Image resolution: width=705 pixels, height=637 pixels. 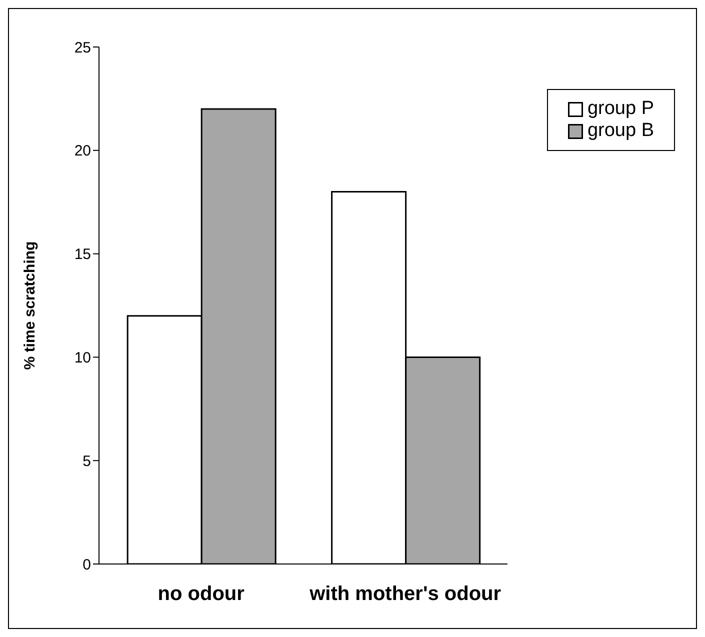 What do you see at coordinates (29, 305) in the screenshot?
I see `y-axis-title: % time scratching` at bounding box center [29, 305].